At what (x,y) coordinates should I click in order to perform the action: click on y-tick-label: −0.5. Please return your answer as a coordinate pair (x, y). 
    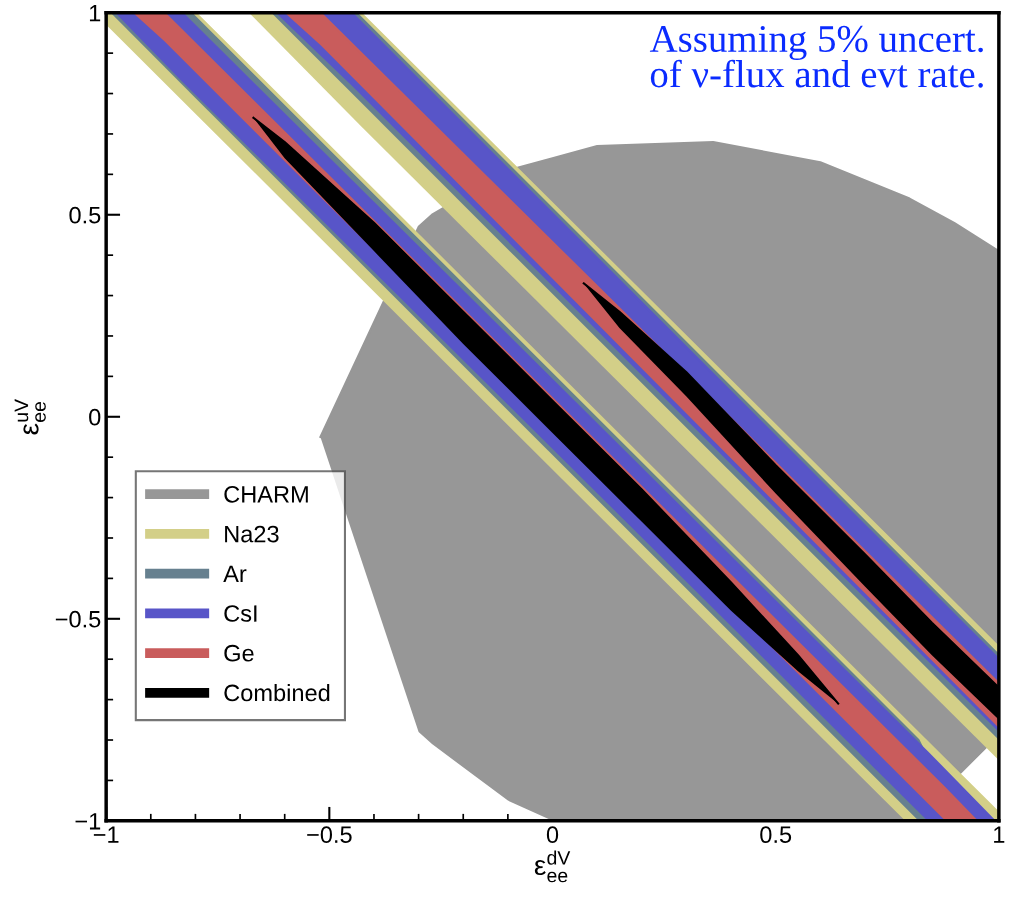
    Looking at the image, I should click on (78, 619).